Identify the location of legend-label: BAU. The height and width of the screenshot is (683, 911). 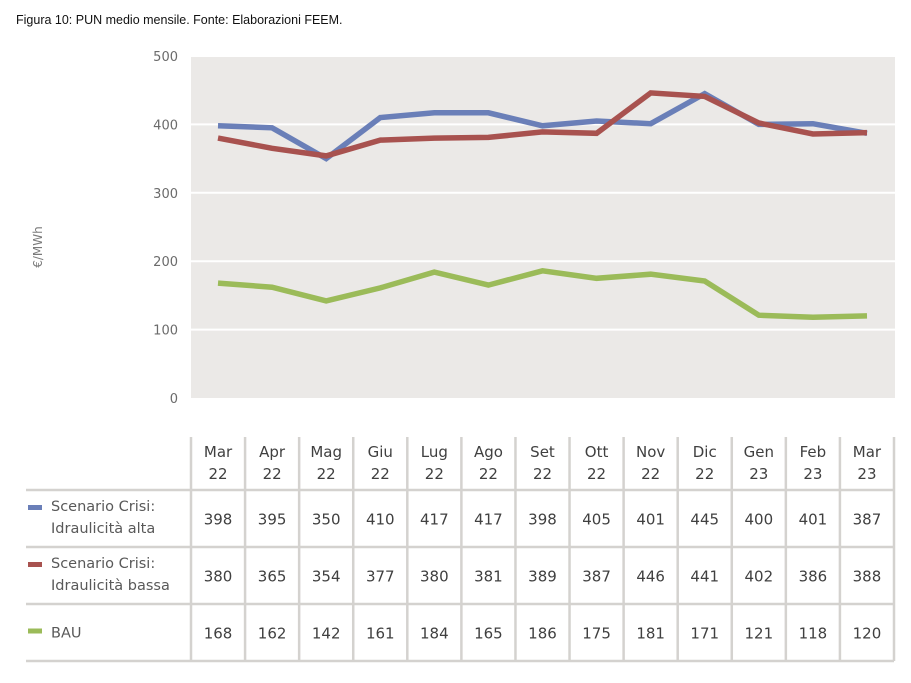
(66, 634).